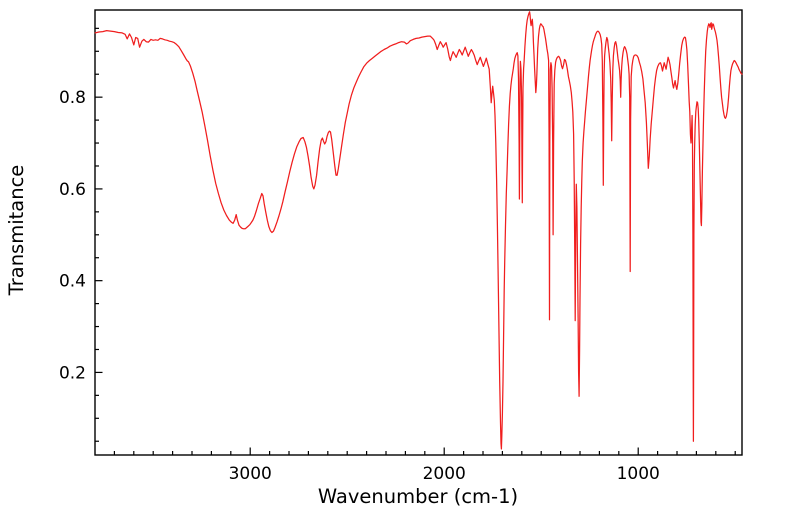 This screenshot has width=799, height=516. I want to click on y-axis-label: Transmitance, so click(16, 231).